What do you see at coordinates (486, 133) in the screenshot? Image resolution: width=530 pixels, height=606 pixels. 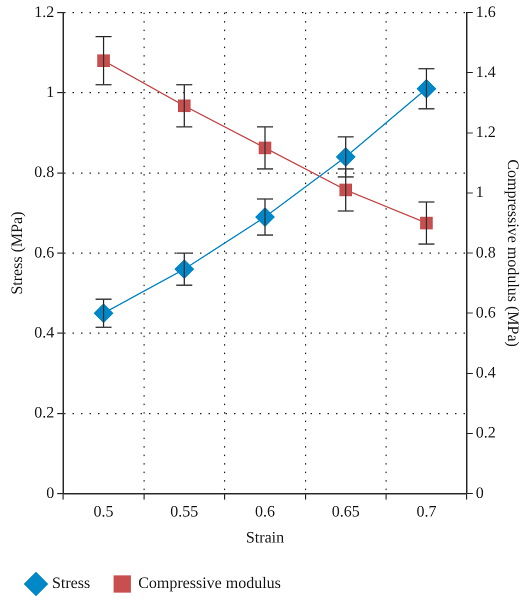 I see `y2-tick-label: 1.2` at bounding box center [486, 133].